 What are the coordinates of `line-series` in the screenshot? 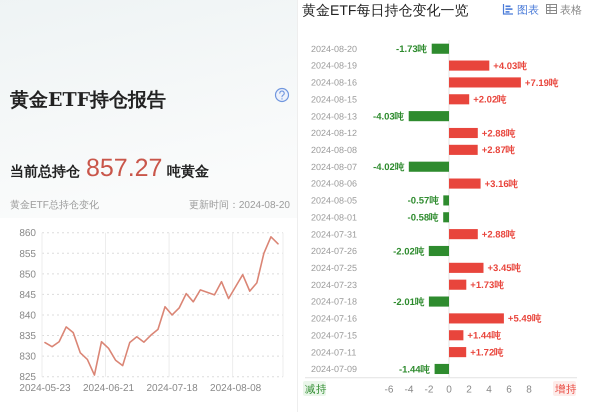 It's located at (161, 306).